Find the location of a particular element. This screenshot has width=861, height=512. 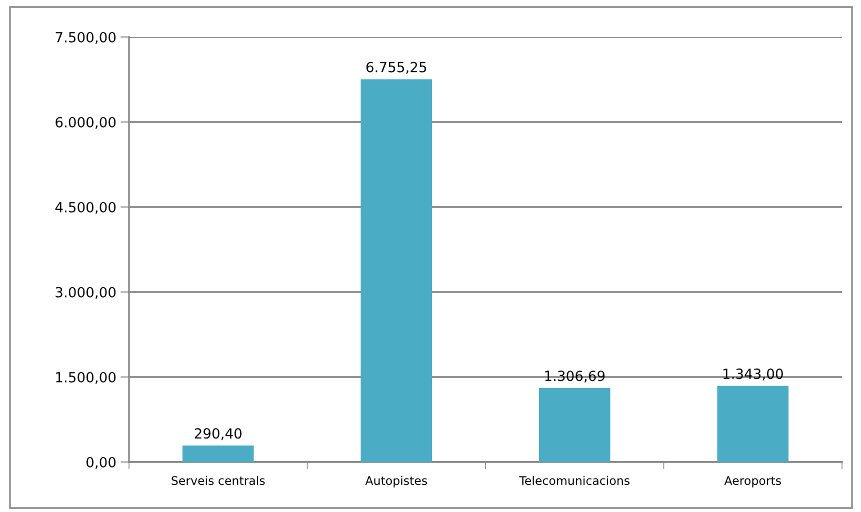

y-tick-label: 3.000,00 is located at coordinates (86, 292).